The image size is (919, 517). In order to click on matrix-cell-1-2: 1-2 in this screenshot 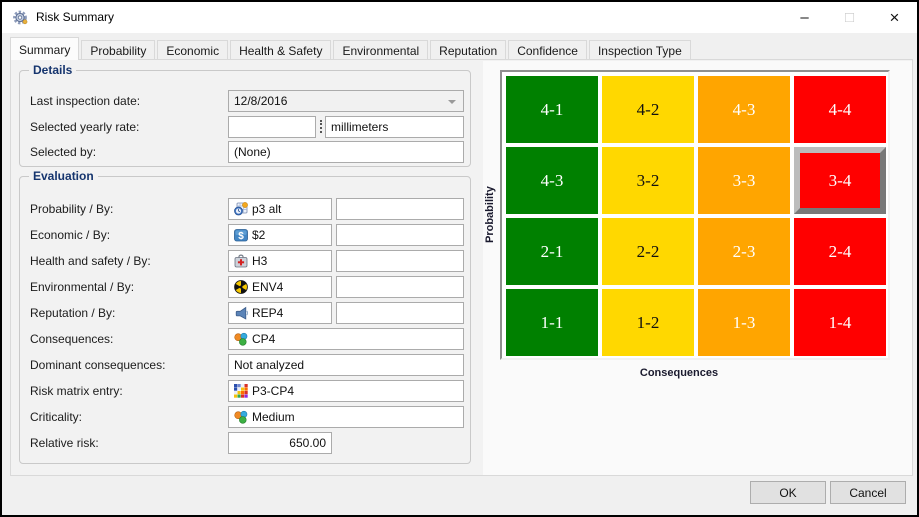, I will do `click(648, 322)`.